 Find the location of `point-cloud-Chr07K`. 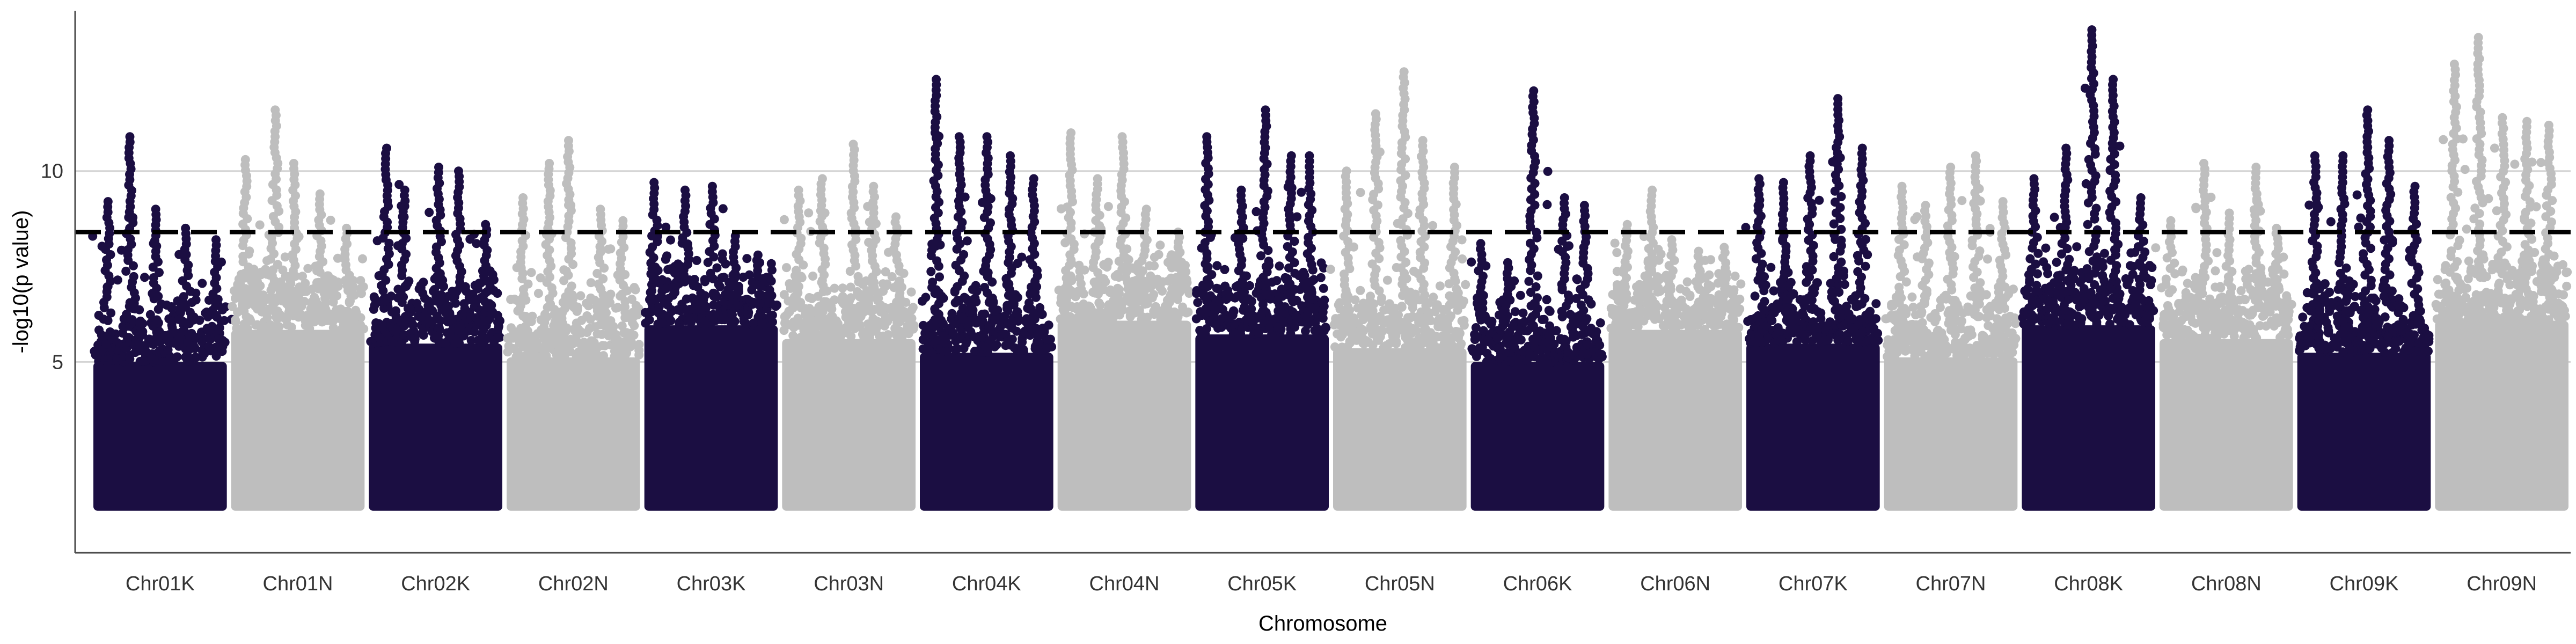

point-cloud-Chr07K is located at coordinates (1813, 427).